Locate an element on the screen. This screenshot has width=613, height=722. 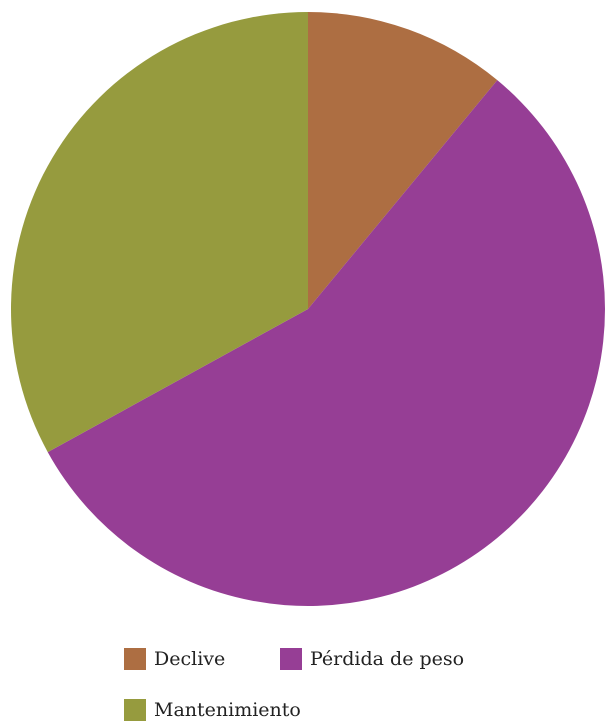
legend-item-declive: Declive is located at coordinates (174, 659).